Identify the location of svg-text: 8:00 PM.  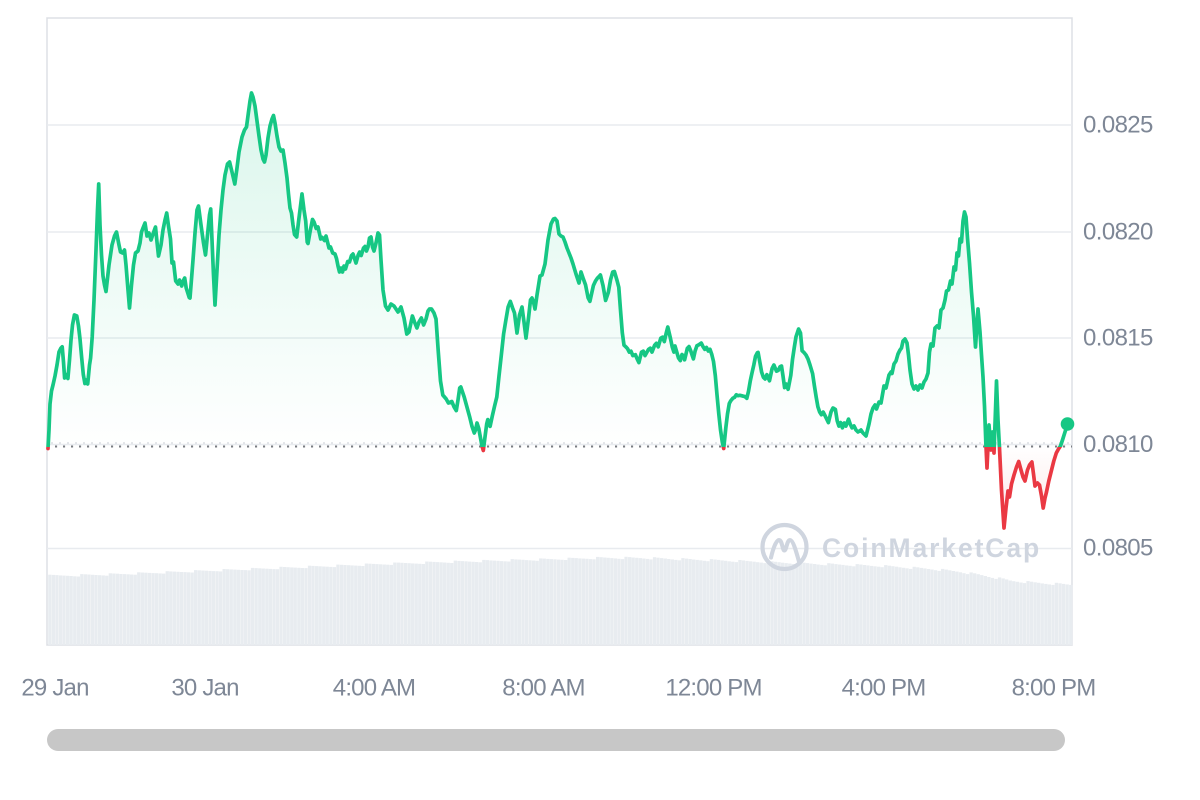
(1054, 688).